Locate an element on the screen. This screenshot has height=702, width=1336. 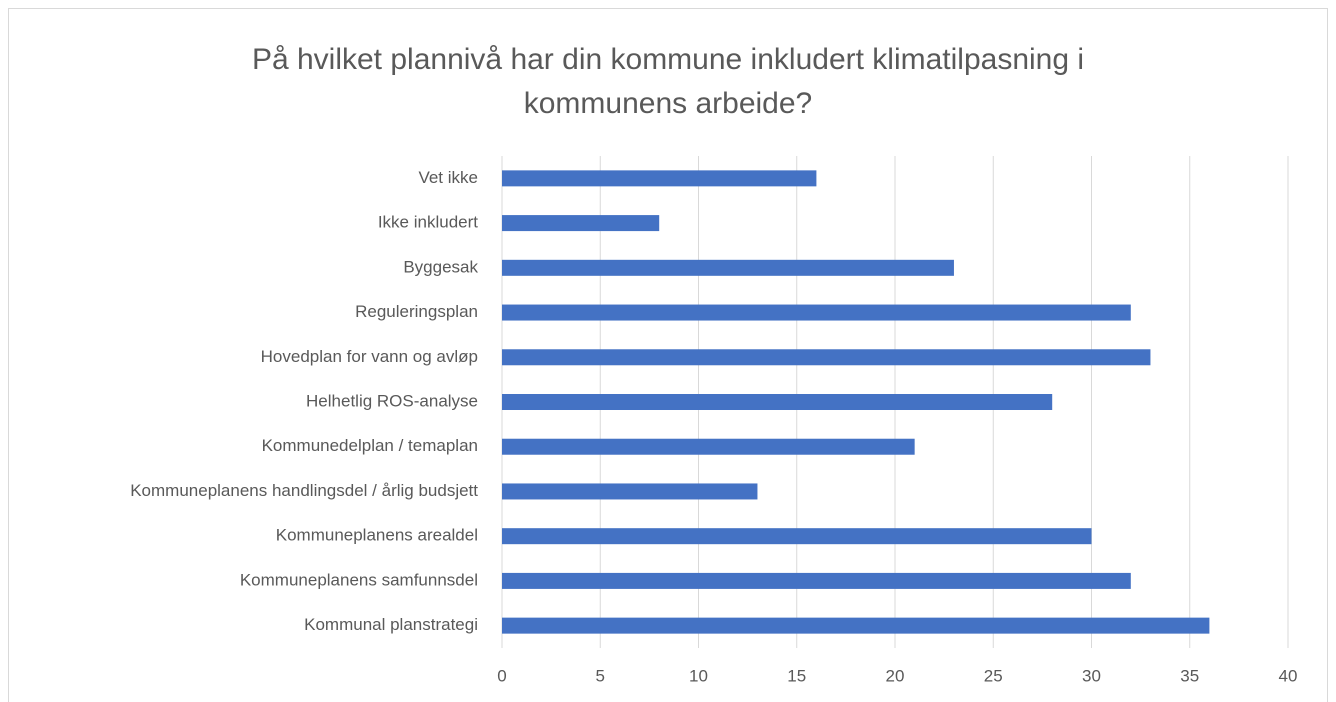
y-tick-label: Kommuneplanens samfunnsdel is located at coordinates (359, 579).